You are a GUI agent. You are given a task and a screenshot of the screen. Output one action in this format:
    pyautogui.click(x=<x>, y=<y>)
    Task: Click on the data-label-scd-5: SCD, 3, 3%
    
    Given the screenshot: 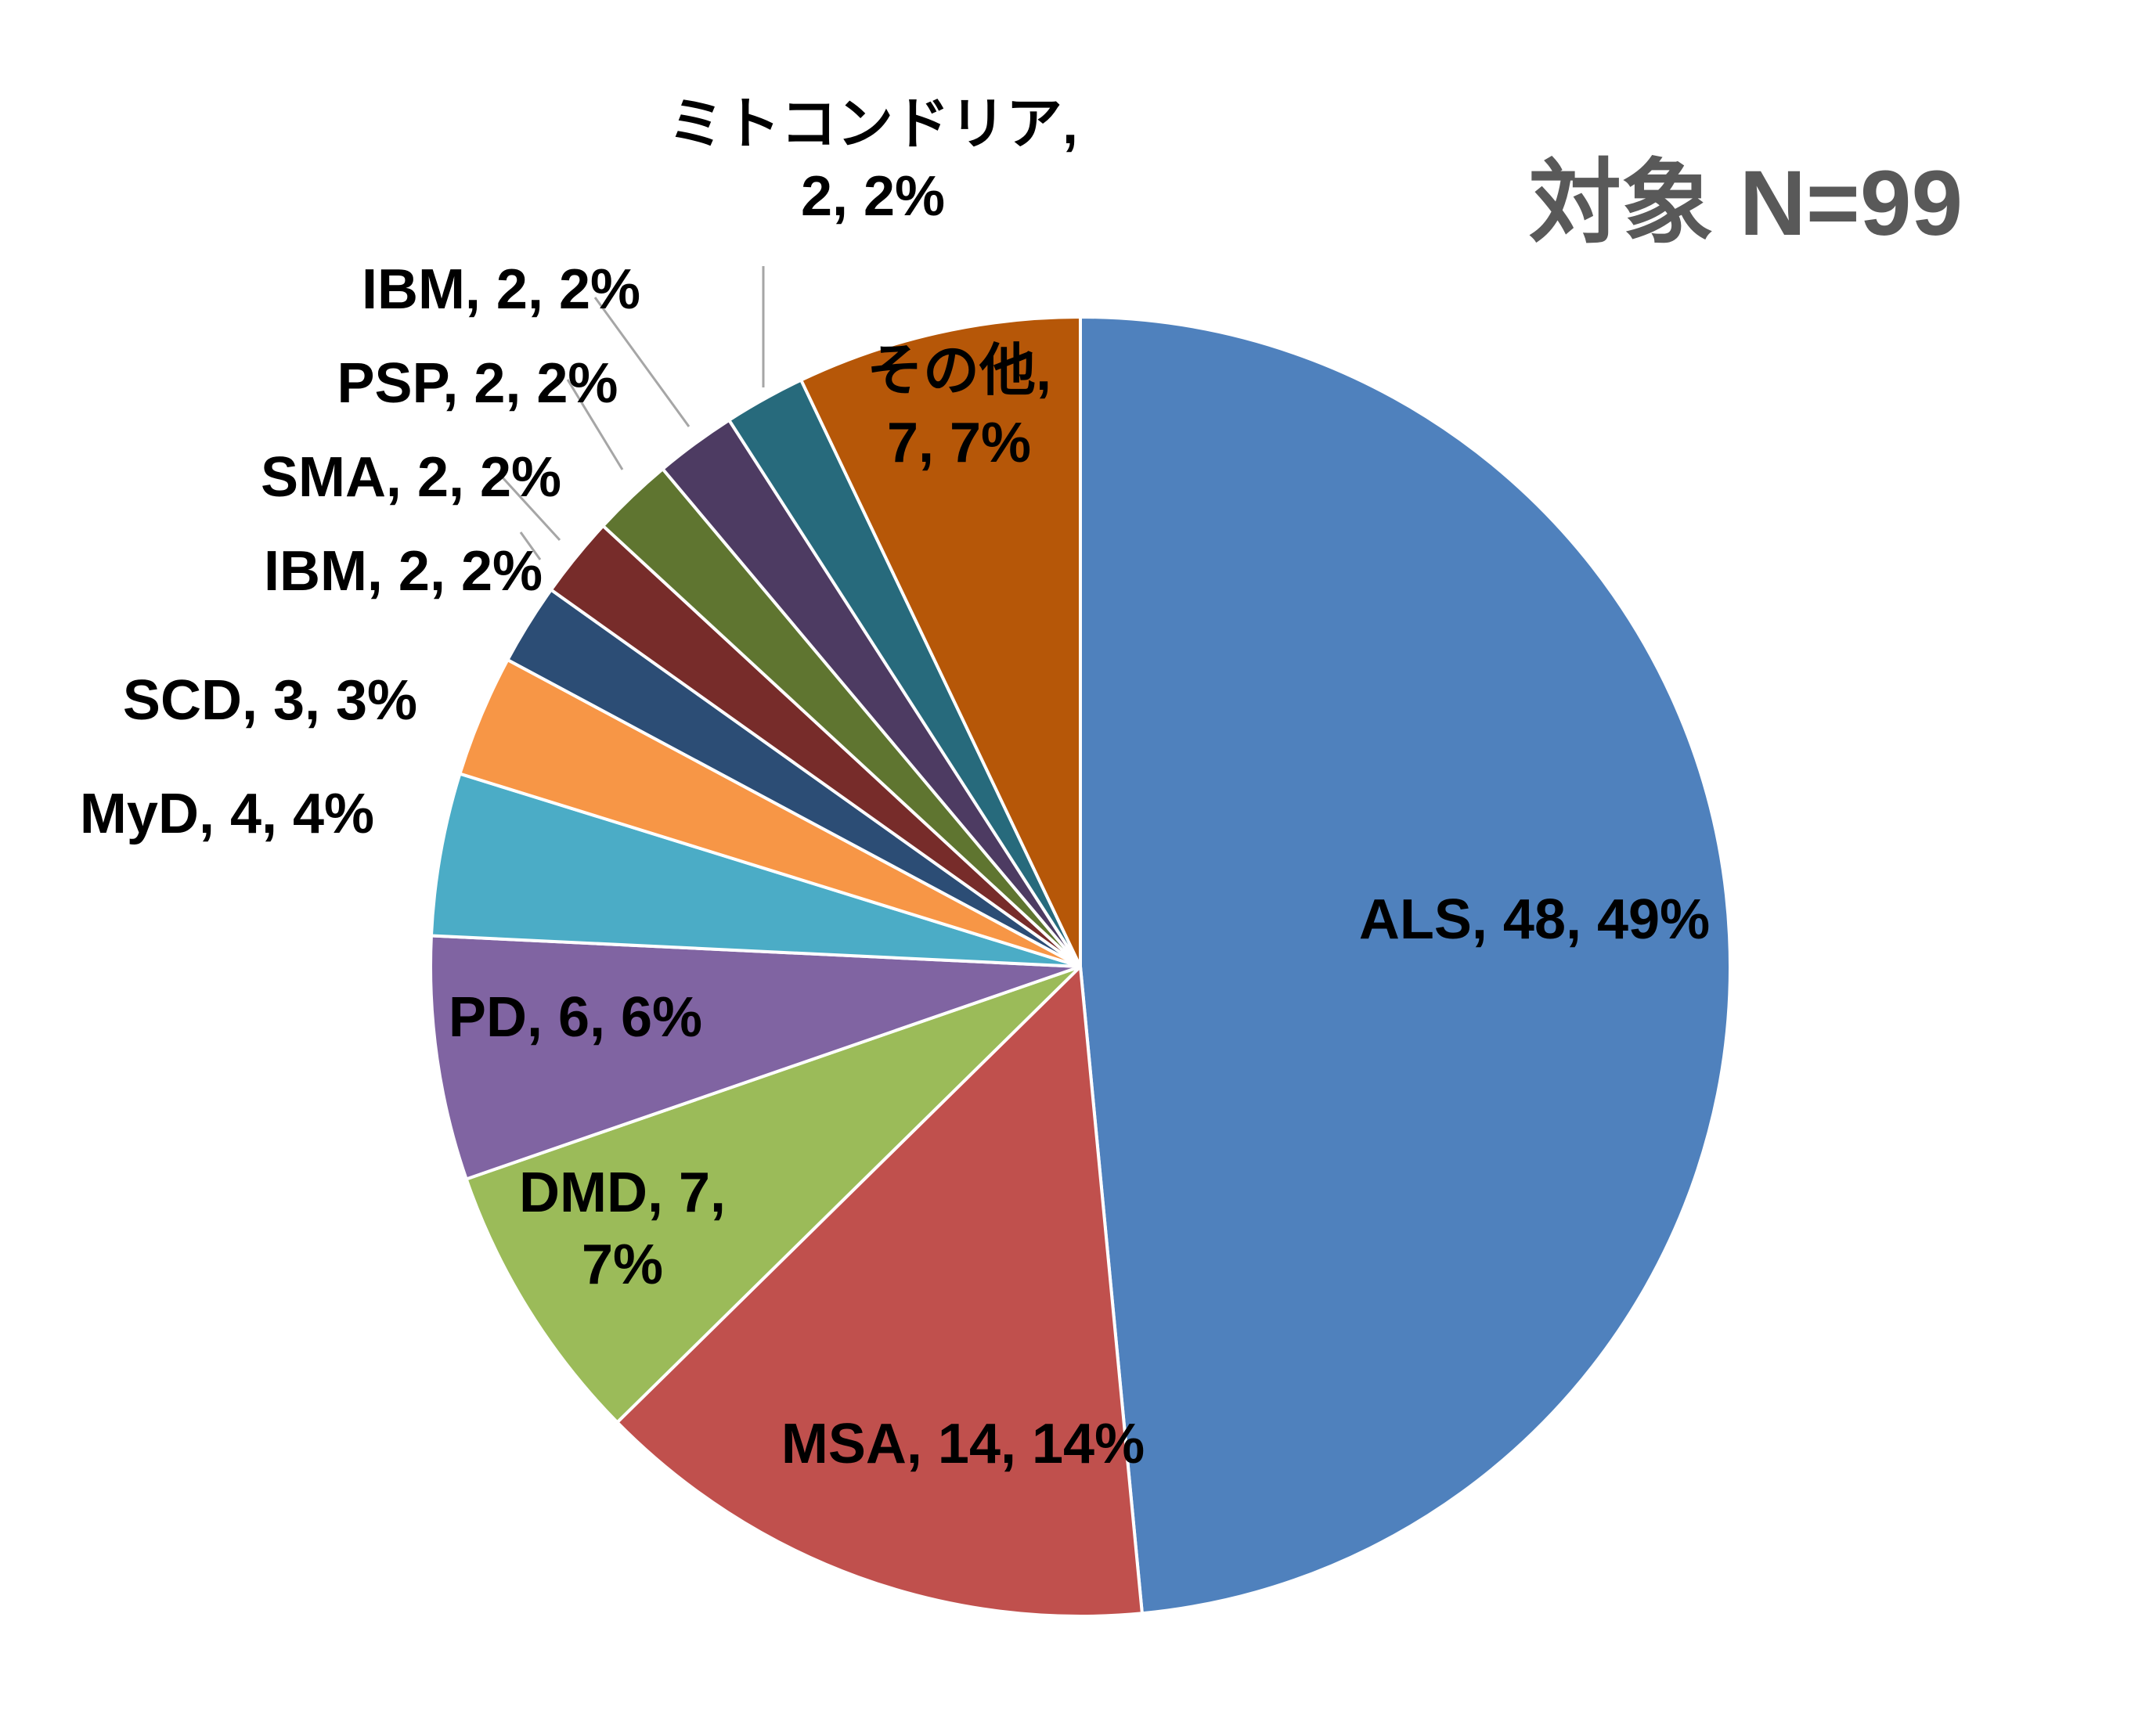 What is the action you would take?
    pyautogui.click(x=270, y=701)
    